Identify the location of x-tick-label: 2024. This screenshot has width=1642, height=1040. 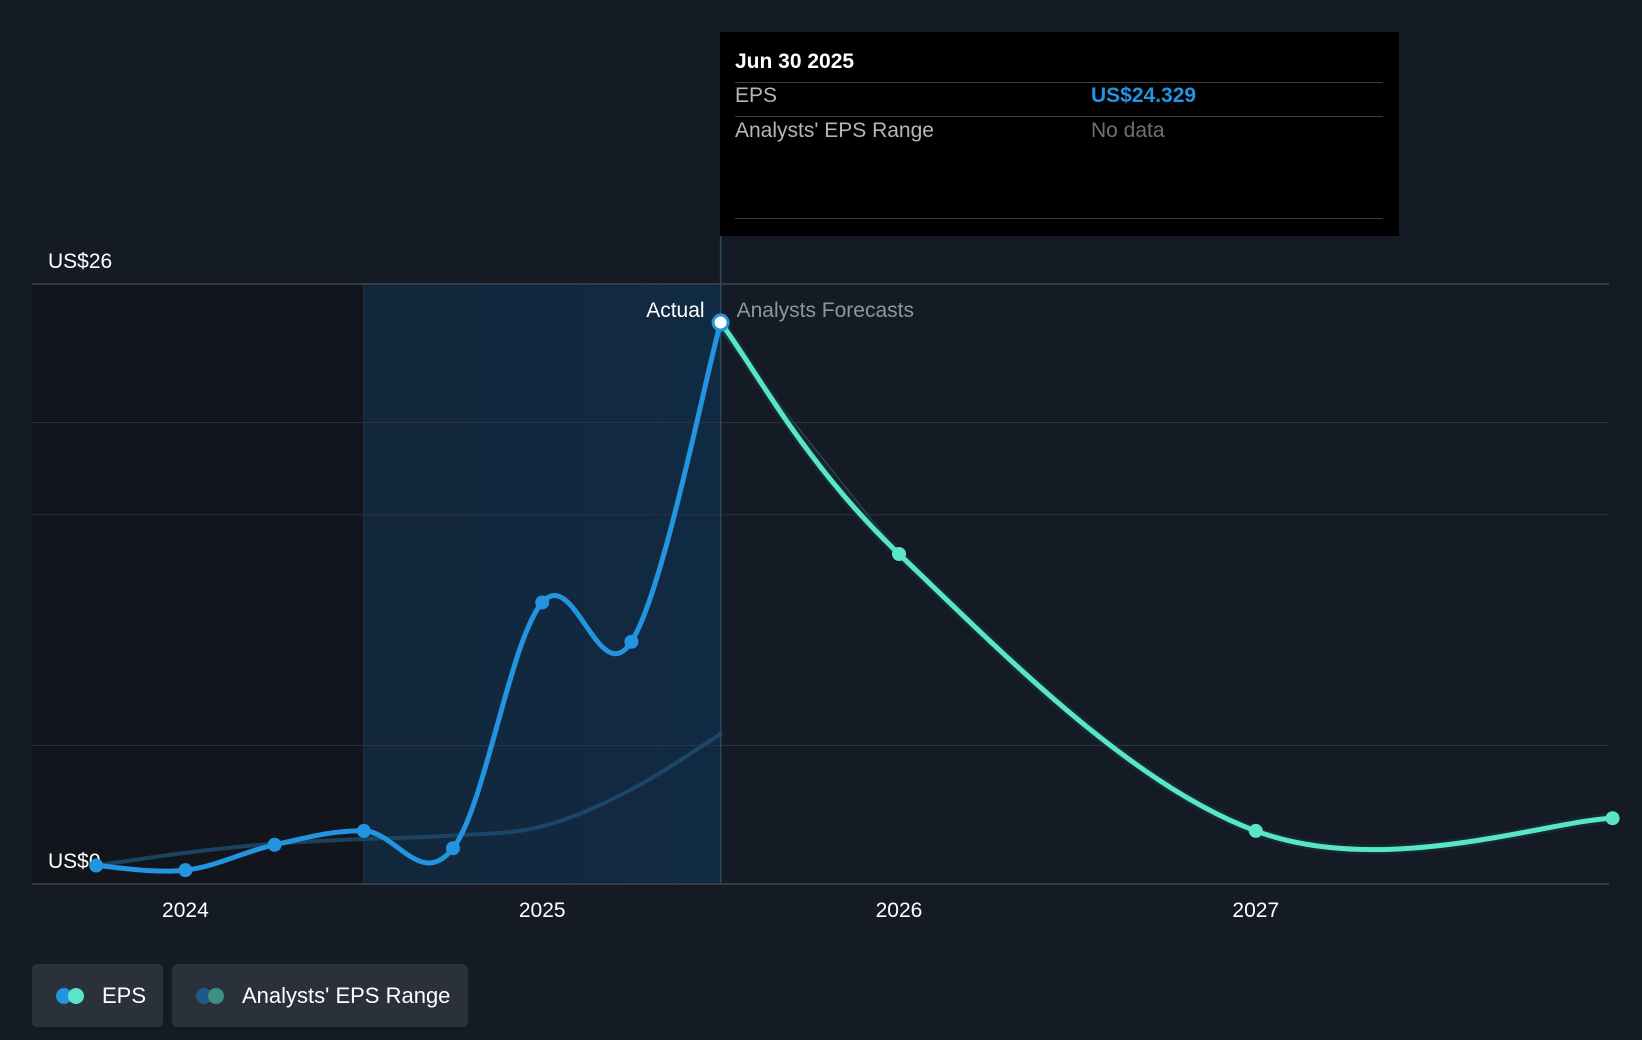
(185, 910).